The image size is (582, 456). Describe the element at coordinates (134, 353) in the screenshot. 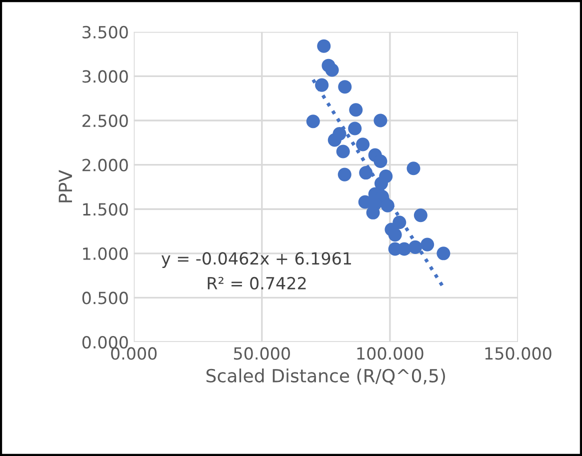

I see `x-tick-label: 0.000` at that location.